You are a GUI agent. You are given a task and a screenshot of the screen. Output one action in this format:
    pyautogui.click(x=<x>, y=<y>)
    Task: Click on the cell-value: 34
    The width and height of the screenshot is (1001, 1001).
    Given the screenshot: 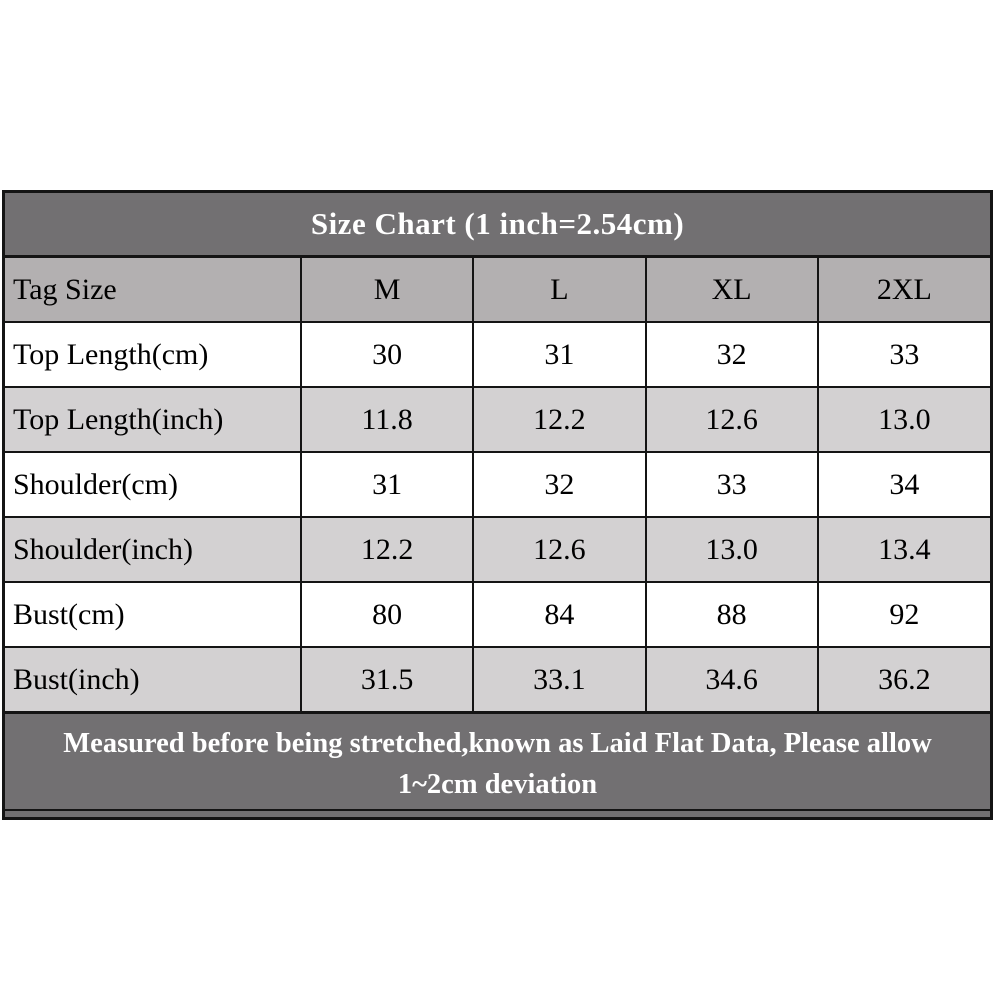 What is the action you would take?
    pyautogui.click(x=903, y=484)
    